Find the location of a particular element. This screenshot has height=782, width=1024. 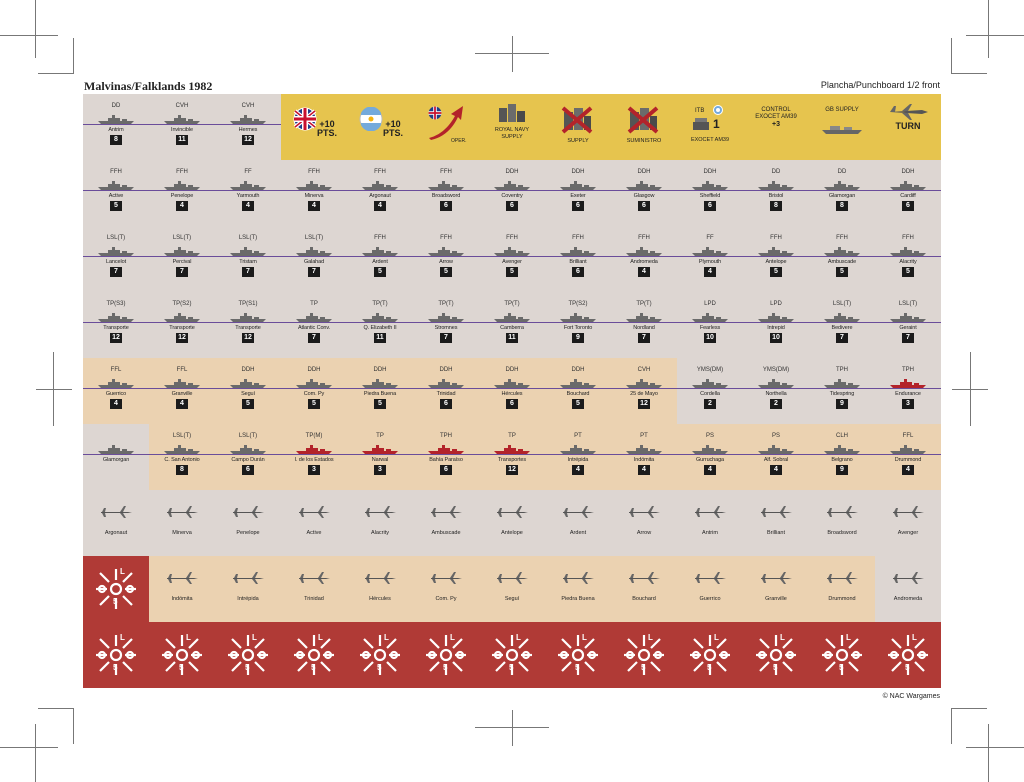

ship-counter: DDH Exeter 6 is located at coordinates (578, 193).